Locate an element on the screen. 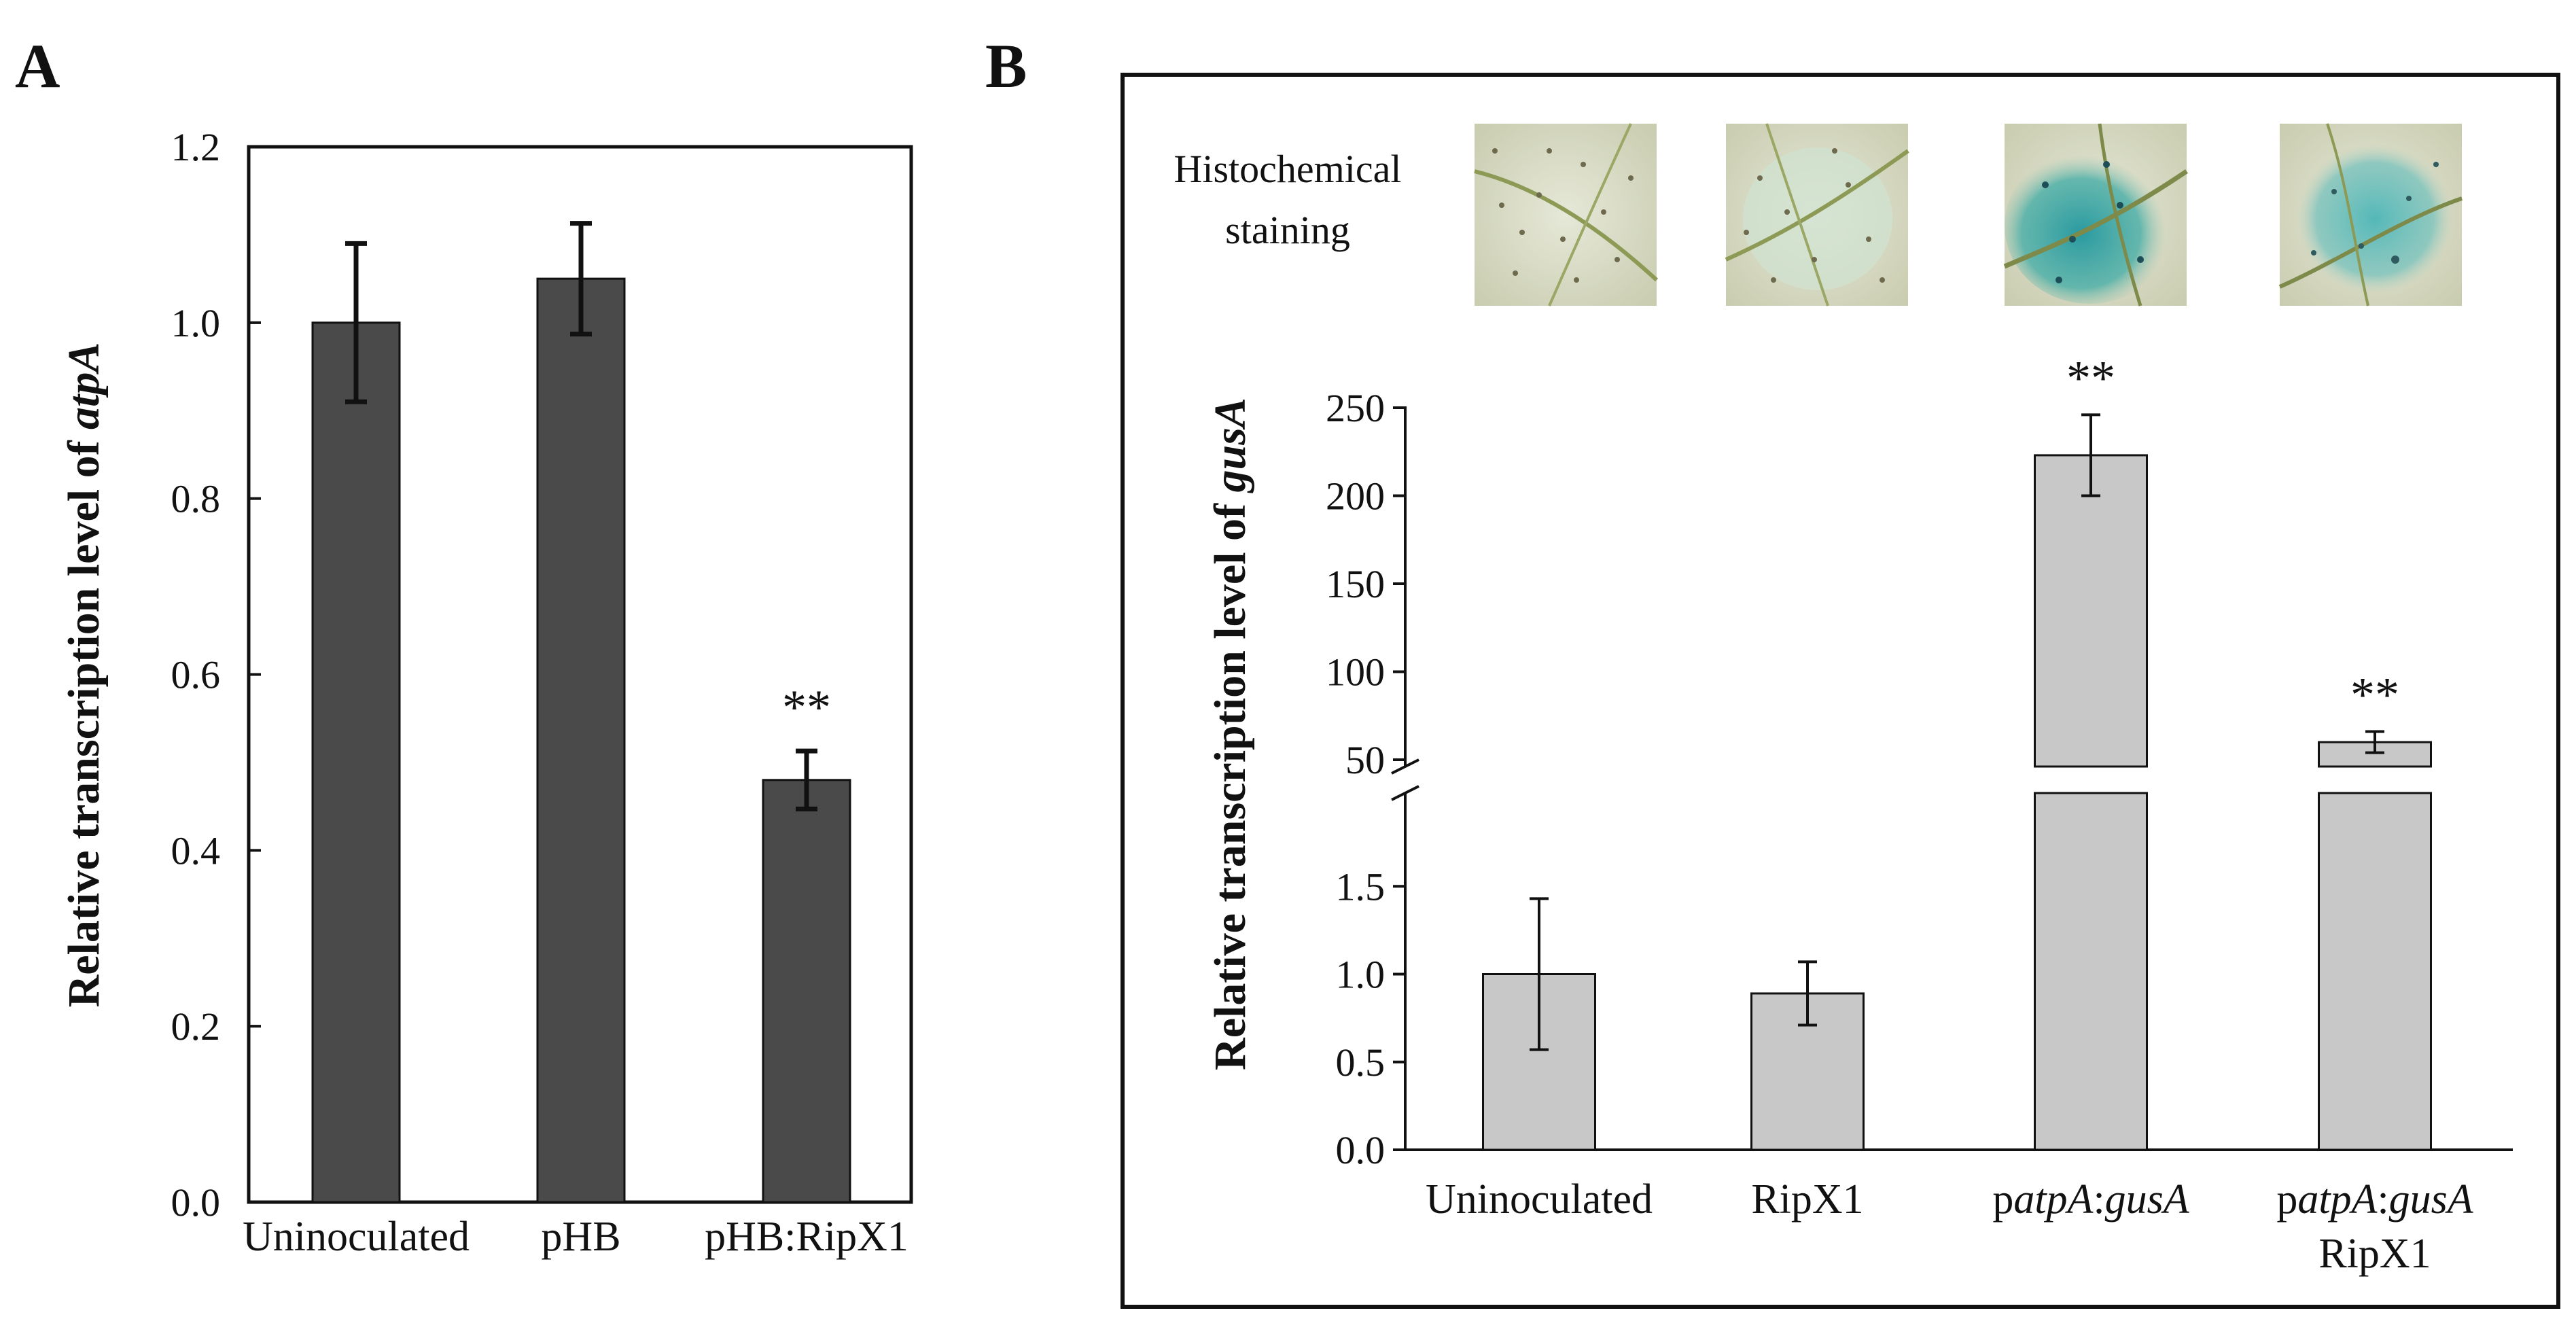 The height and width of the screenshot is (1336, 2576). chart-a-y-tick-label: 0.6 is located at coordinates (196, 675).